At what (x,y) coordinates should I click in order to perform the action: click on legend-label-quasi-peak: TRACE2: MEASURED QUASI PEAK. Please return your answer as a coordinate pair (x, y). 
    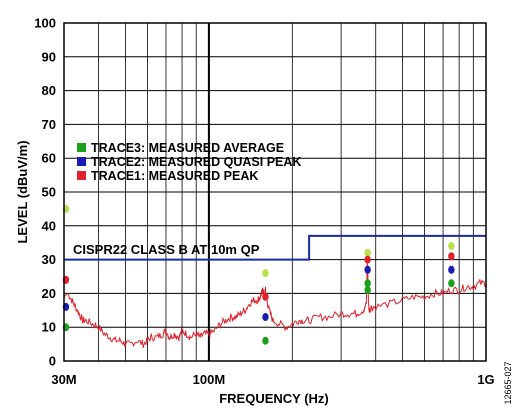
    Looking at the image, I should click on (196, 162).